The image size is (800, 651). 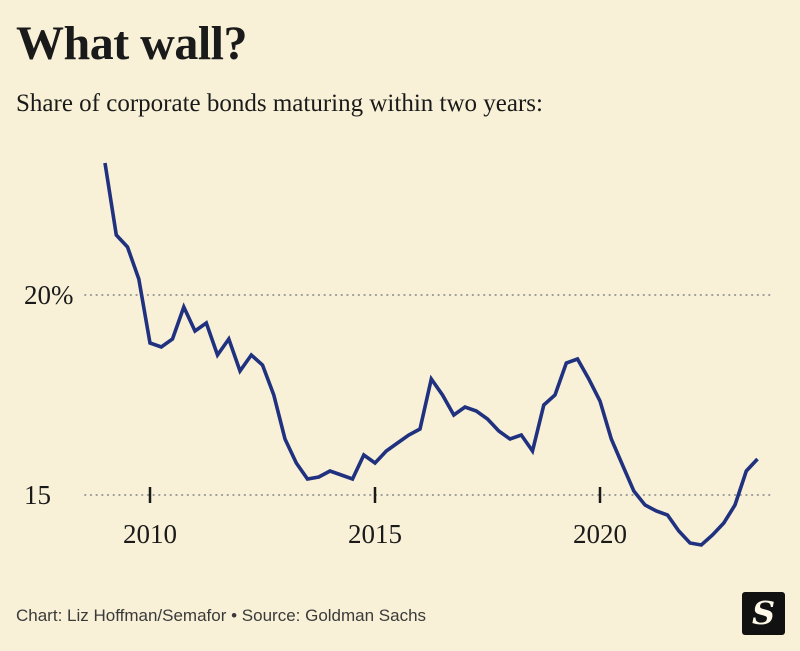 I want to click on semafor-logo: S, so click(x=763, y=613).